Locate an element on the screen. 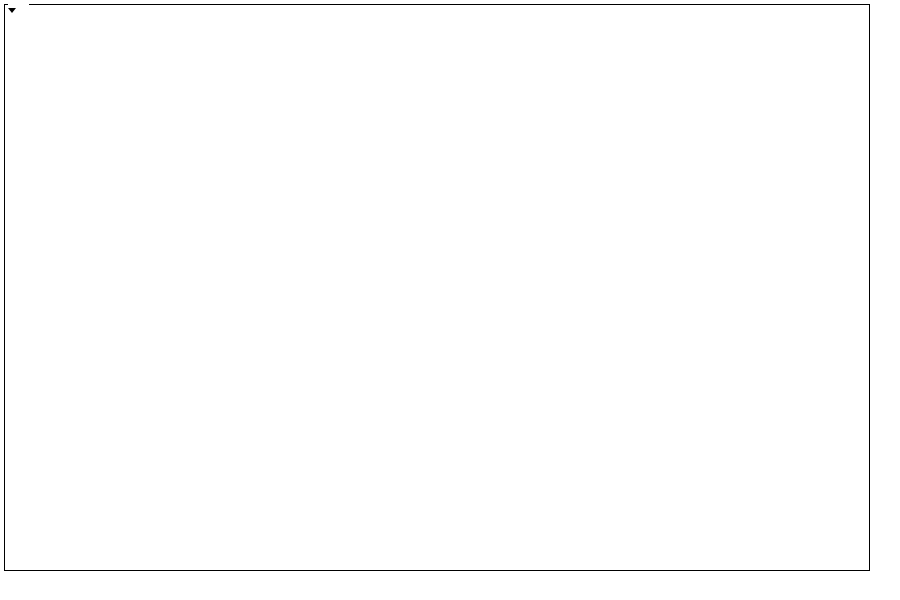 The image size is (900, 600). chevron-down-icon is located at coordinates (12, 10).